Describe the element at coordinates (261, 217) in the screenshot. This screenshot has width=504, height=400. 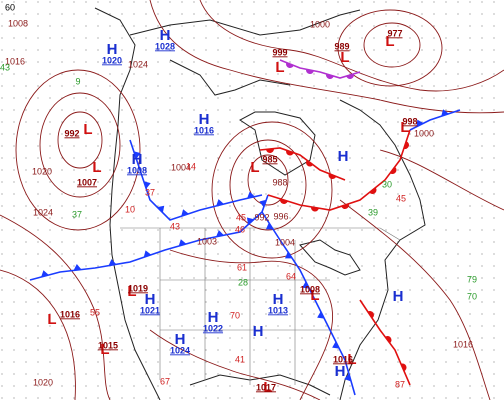
I see `isobar-label: 992` at that location.